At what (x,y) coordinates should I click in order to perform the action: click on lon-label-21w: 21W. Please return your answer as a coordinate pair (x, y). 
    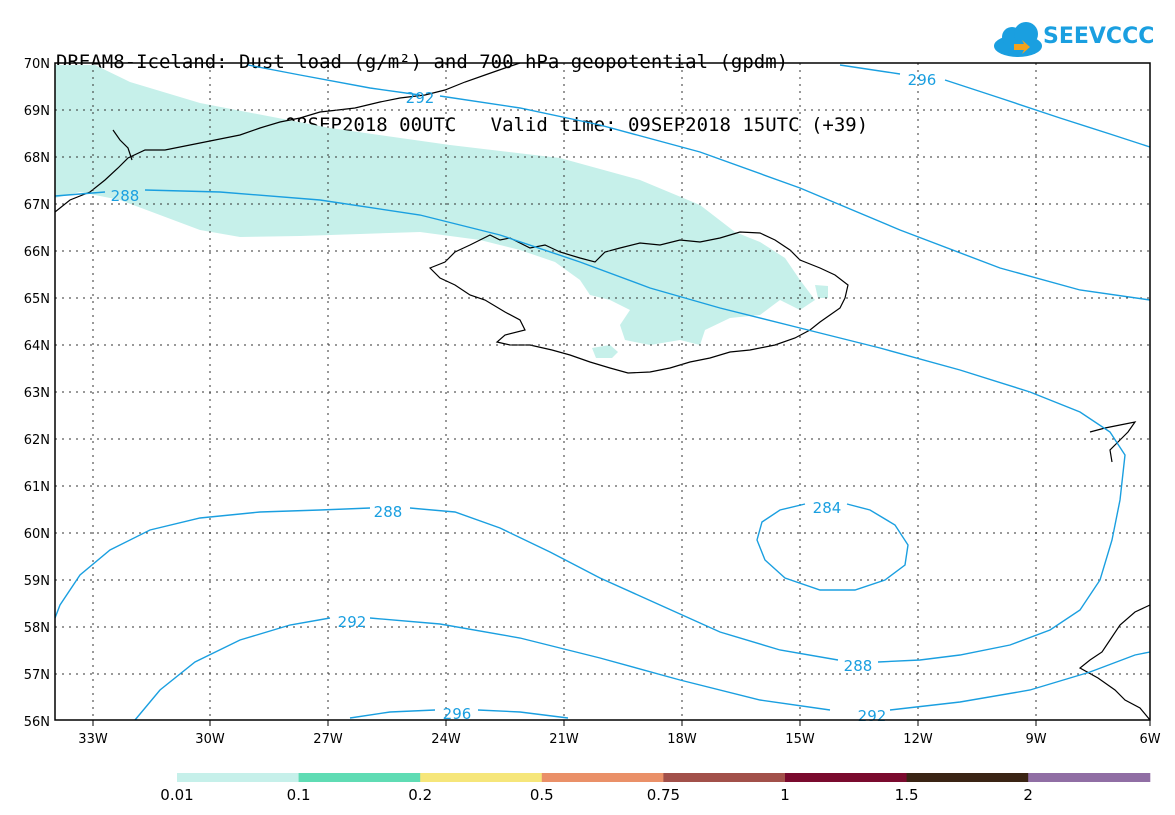
    Looking at the image, I should click on (564, 739).